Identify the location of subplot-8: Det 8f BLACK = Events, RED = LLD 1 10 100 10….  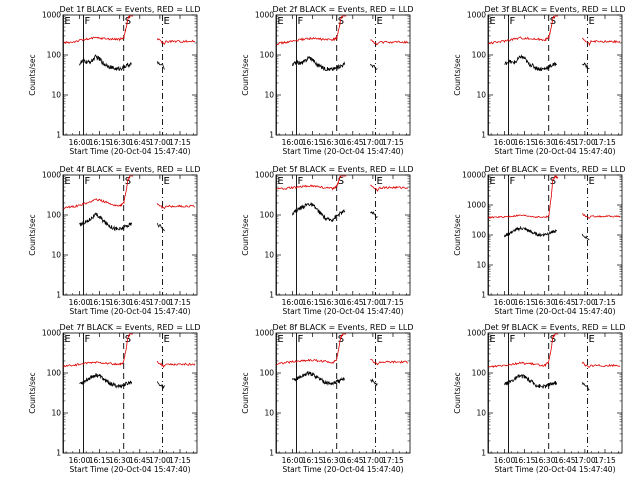
(327, 398).